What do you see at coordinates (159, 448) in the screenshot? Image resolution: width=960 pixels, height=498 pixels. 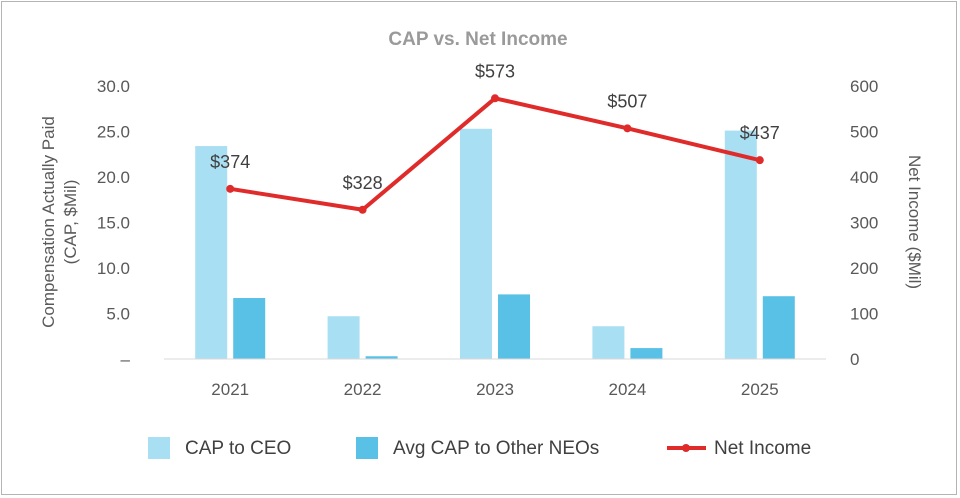 I see `legend-swatch-cap-to-ceo` at bounding box center [159, 448].